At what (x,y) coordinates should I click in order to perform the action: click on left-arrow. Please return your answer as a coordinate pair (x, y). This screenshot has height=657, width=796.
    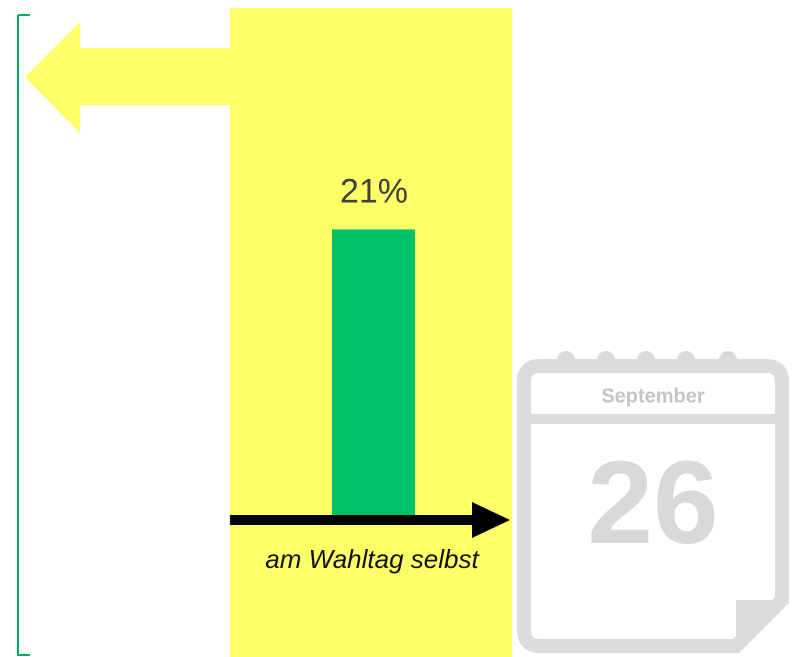
    Looking at the image, I should click on (128, 77).